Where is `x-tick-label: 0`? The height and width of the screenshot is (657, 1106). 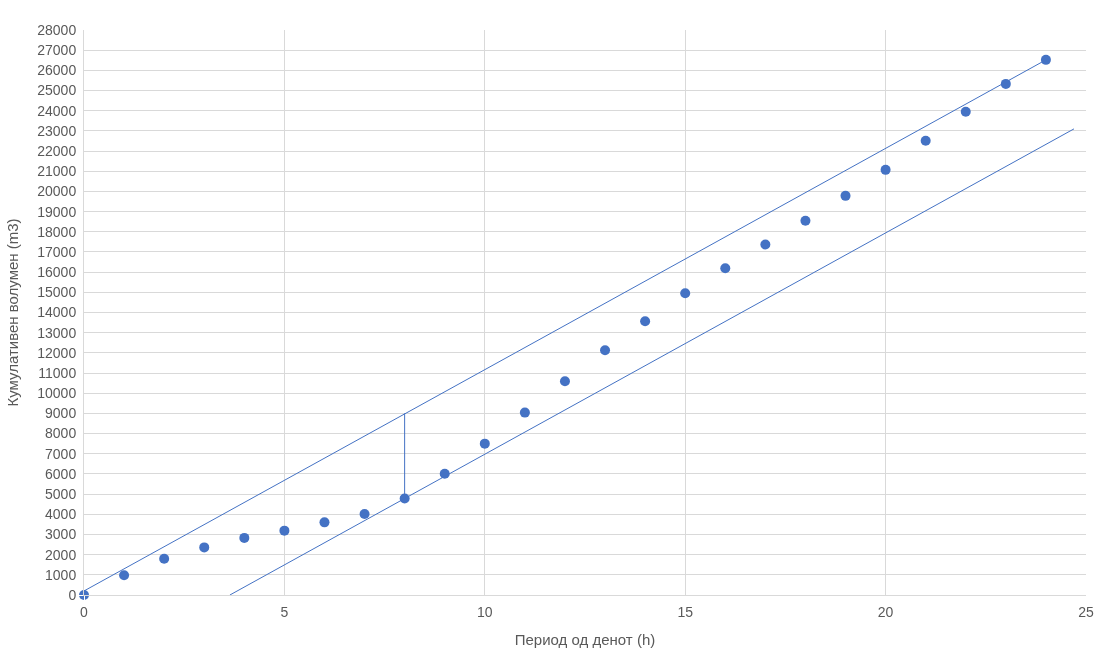 x-tick-label: 0 is located at coordinates (84, 611).